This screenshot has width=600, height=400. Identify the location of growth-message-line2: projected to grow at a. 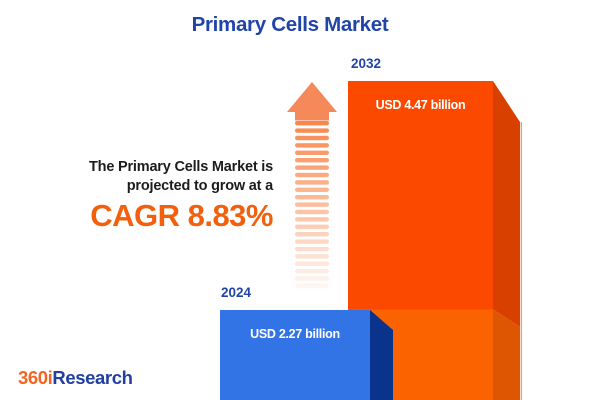
(199, 186).